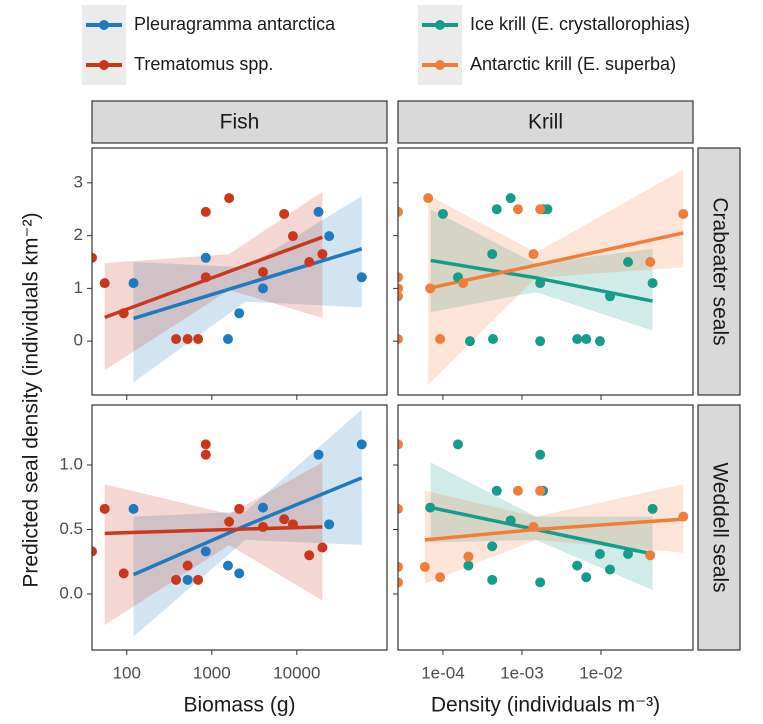 Image resolution: width=763 pixels, height=724 pixels. Describe the element at coordinates (71, 463) in the screenshot. I see `y-tick-label: 1.0` at that location.